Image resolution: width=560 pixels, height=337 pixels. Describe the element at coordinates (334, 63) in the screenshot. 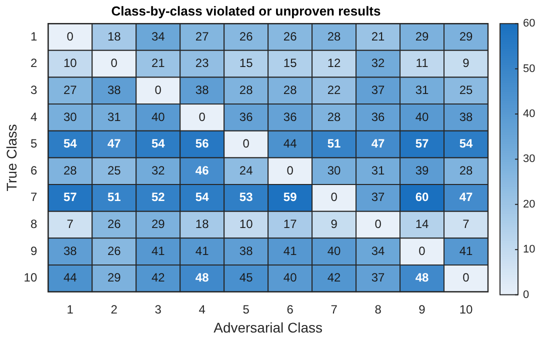

I see `data-label: 12` at that location.